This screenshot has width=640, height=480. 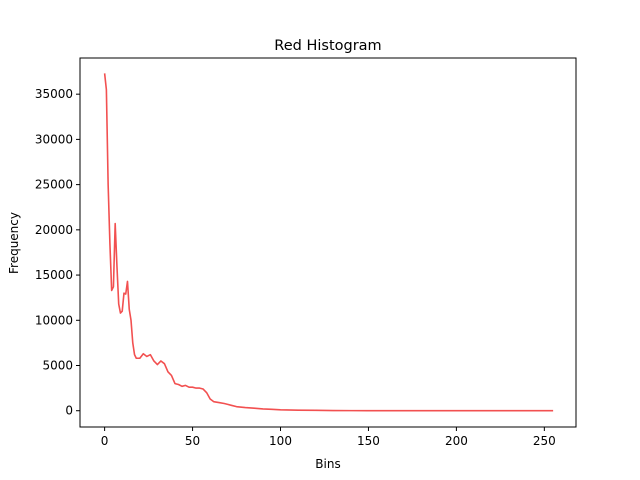 What do you see at coordinates (328, 437) in the screenshot?
I see `x-axis-ticks: 0 50 100 150 200 250` at bounding box center [328, 437].